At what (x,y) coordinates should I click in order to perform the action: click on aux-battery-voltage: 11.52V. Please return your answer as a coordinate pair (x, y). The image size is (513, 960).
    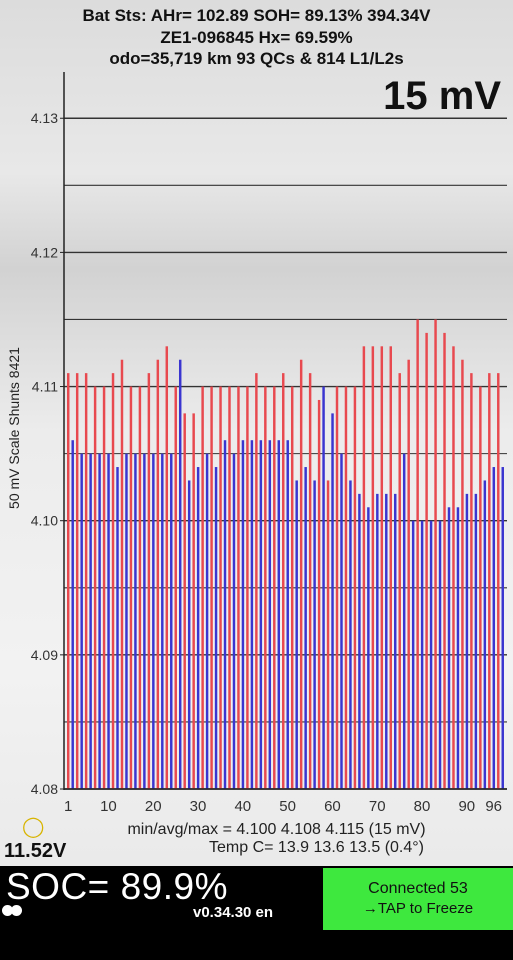
    Looking at the image, I should click on (35, 851).